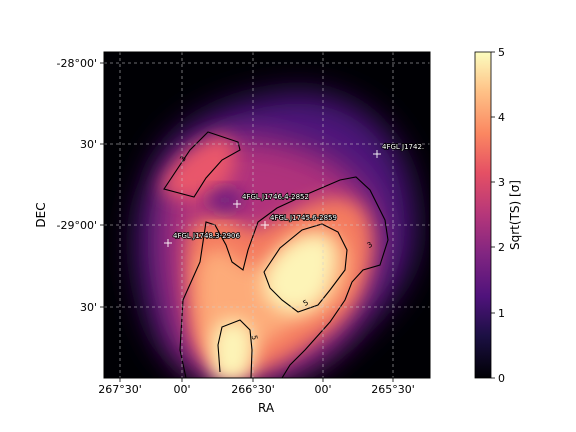  Describe the element at coordinates (77, 185) in the screenshot. I see `y-tick-labels: -28°00' 30' -29°00' 30'` at that location.